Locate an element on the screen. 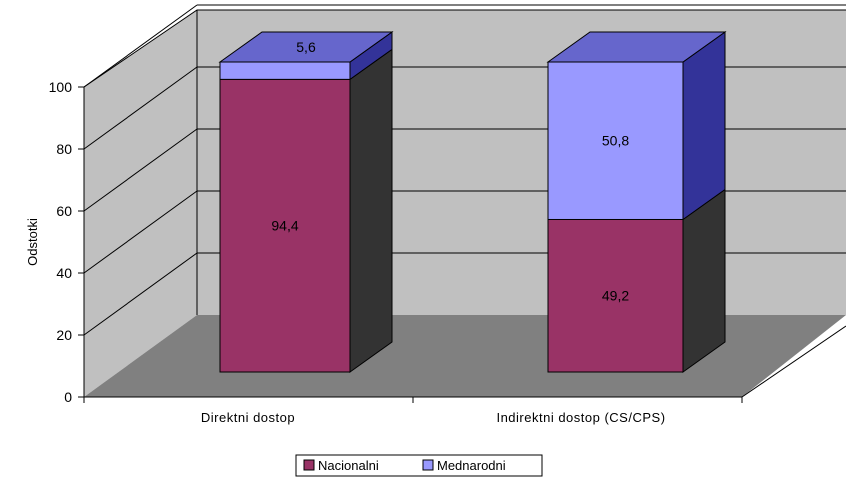 This screenshot has height=477, width=846. category-label: Indirektni dostop (CS/CPS) is located at coordinates (580, 417).